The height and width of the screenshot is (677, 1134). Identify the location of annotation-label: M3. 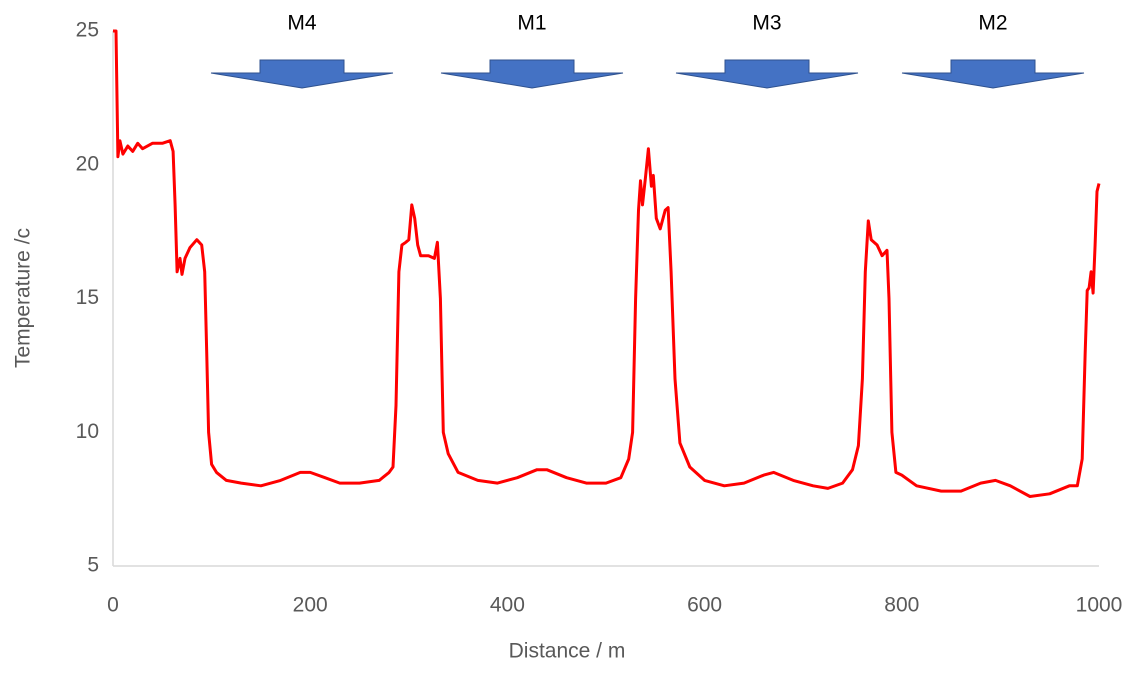
(766, 23).